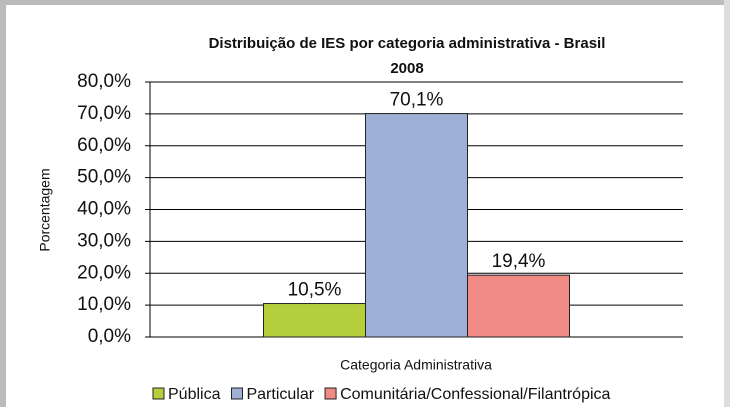  What do you see at coordinates (475, 394) in the screenshot?
I see `legend-label: Comunitária/Confessional/Filantrópica` at bounding box center [475, 394].